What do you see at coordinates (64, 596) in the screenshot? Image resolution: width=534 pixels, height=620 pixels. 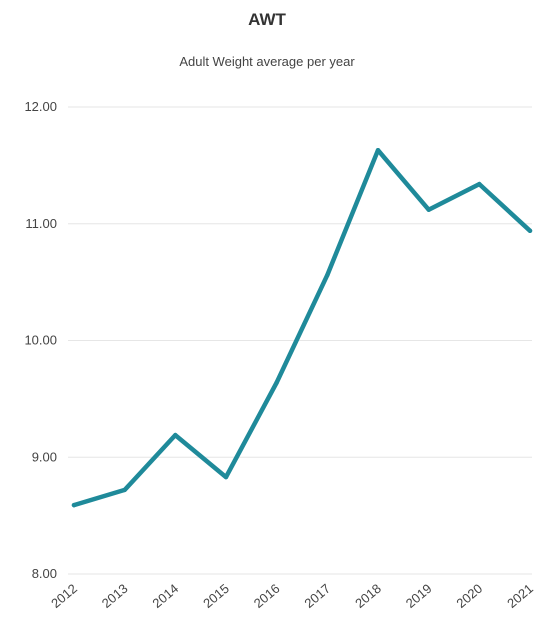 I see `x-tick-label: 2012` at bounding box center [64, 596].